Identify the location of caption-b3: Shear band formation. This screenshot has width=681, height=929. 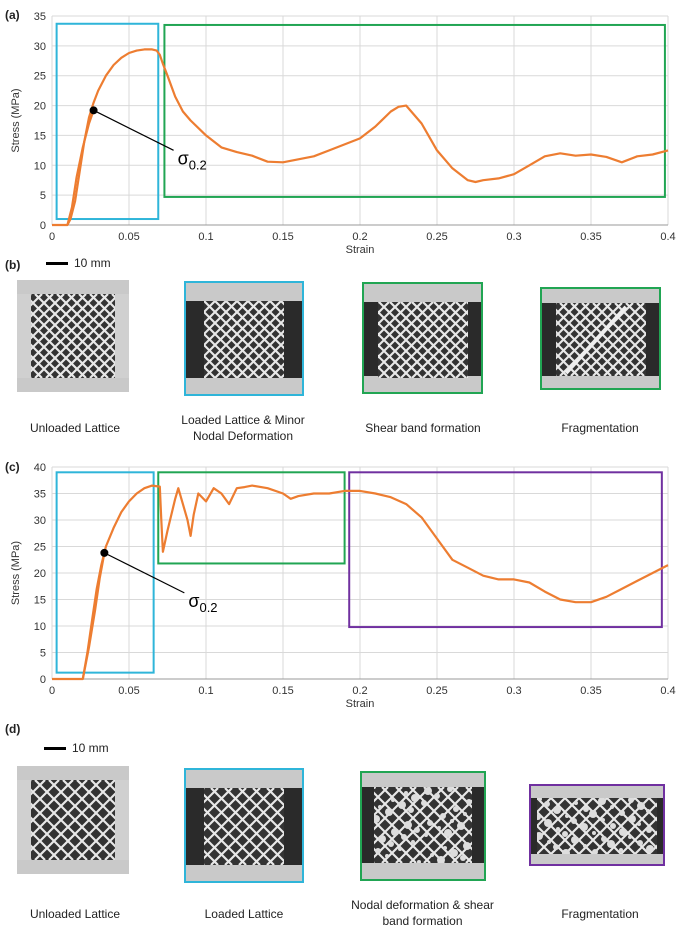
(423, 428).